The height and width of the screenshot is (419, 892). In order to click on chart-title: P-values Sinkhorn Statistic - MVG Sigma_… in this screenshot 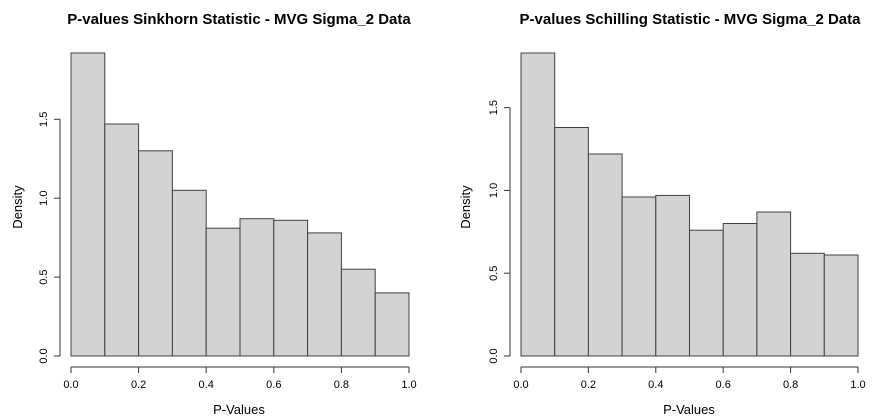, I will do `click(239, 19)`.